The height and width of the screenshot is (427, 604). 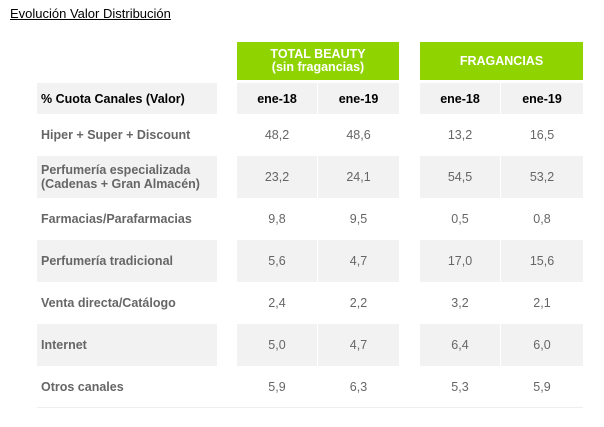 I want to click on table-cell: 5,0, so click(x=277, y=345).